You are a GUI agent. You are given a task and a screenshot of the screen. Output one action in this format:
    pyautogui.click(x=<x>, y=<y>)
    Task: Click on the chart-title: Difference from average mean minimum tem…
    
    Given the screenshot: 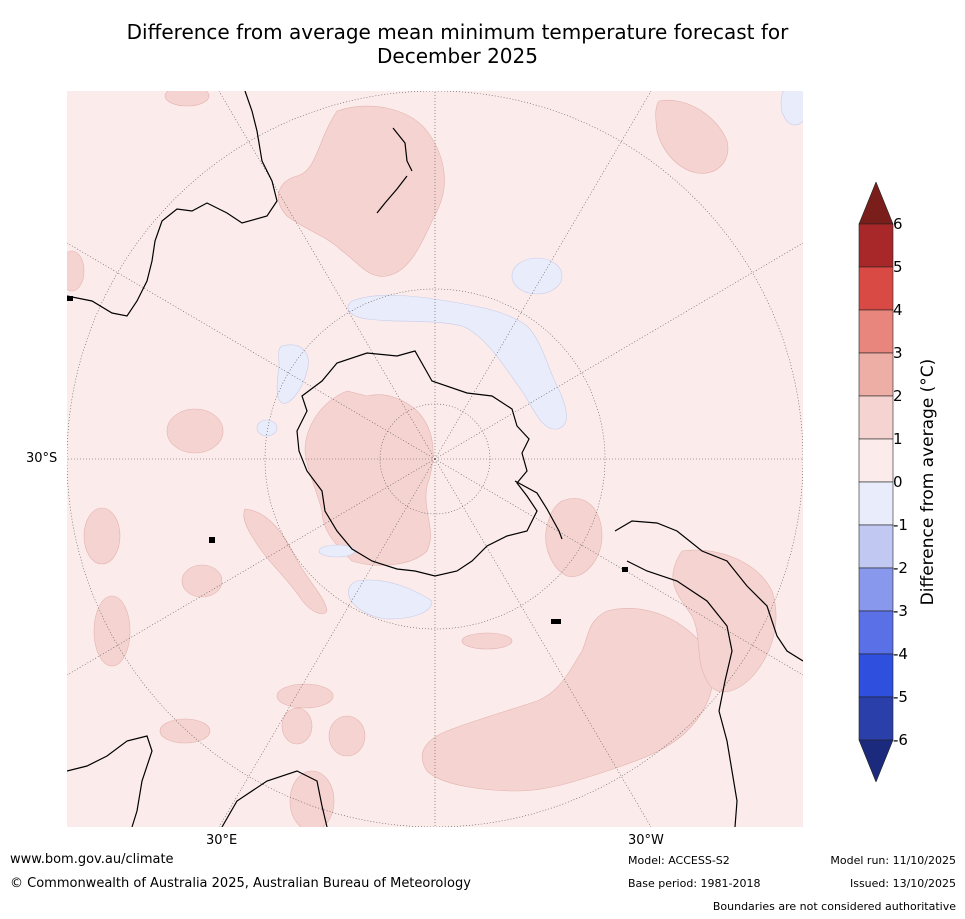 What is the action you would take?
    pyautogui.click(x=457, y=44)
    